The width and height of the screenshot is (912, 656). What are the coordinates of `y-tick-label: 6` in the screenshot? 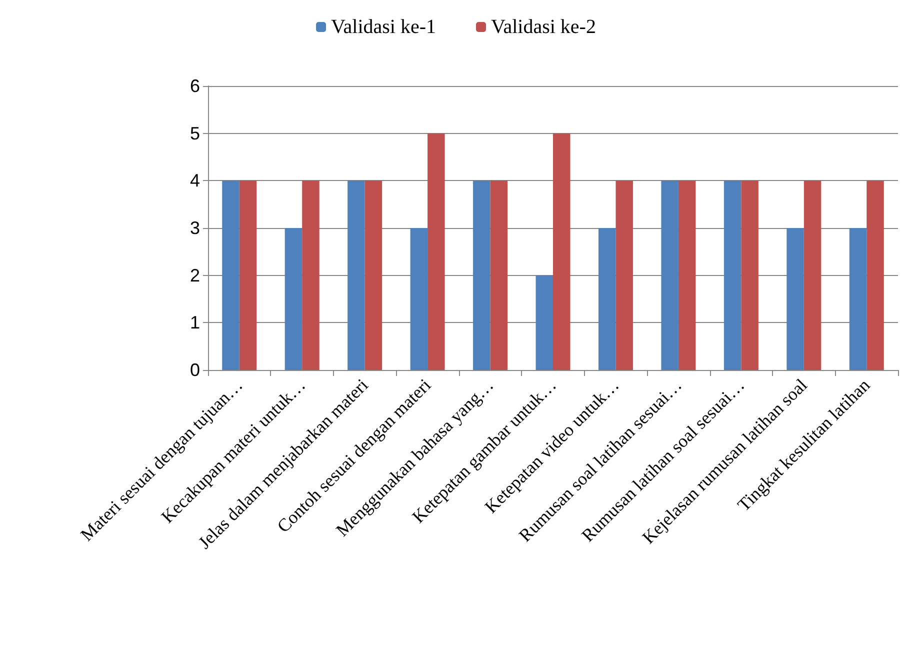 It's located at (195, 86).